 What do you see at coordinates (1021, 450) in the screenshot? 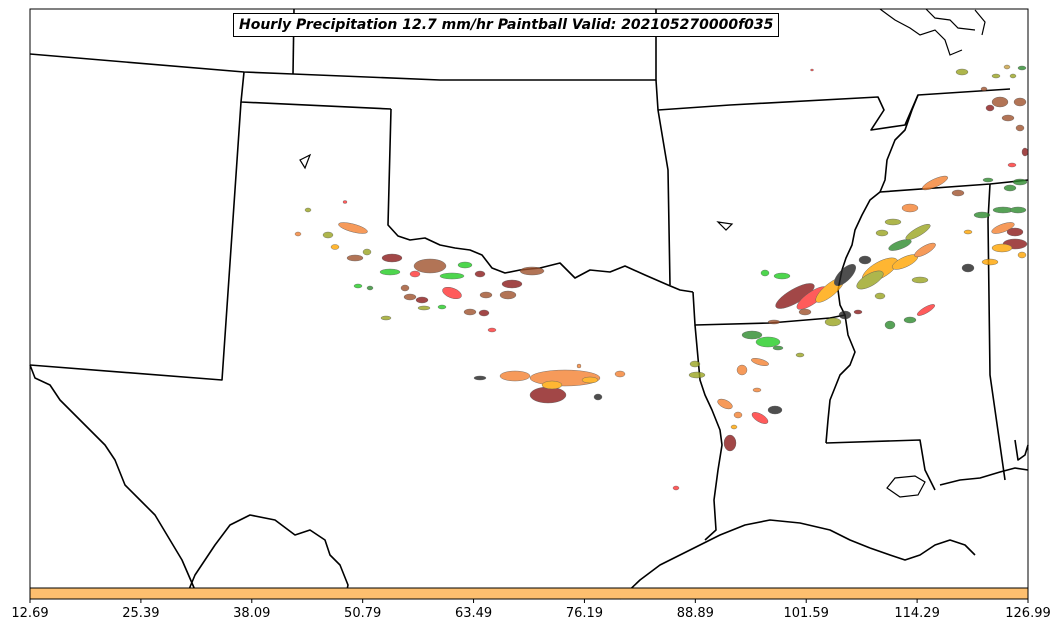
I see `alabama-bay` at bounding box center [1021, 450].